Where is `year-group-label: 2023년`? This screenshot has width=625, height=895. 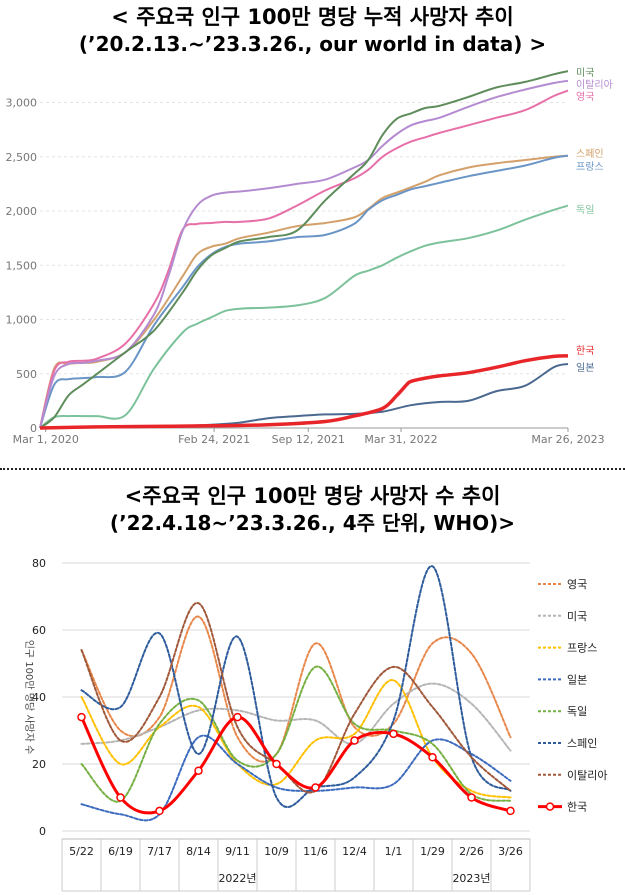 year-group-label: 2023년 is located at coordinates (471, 878).